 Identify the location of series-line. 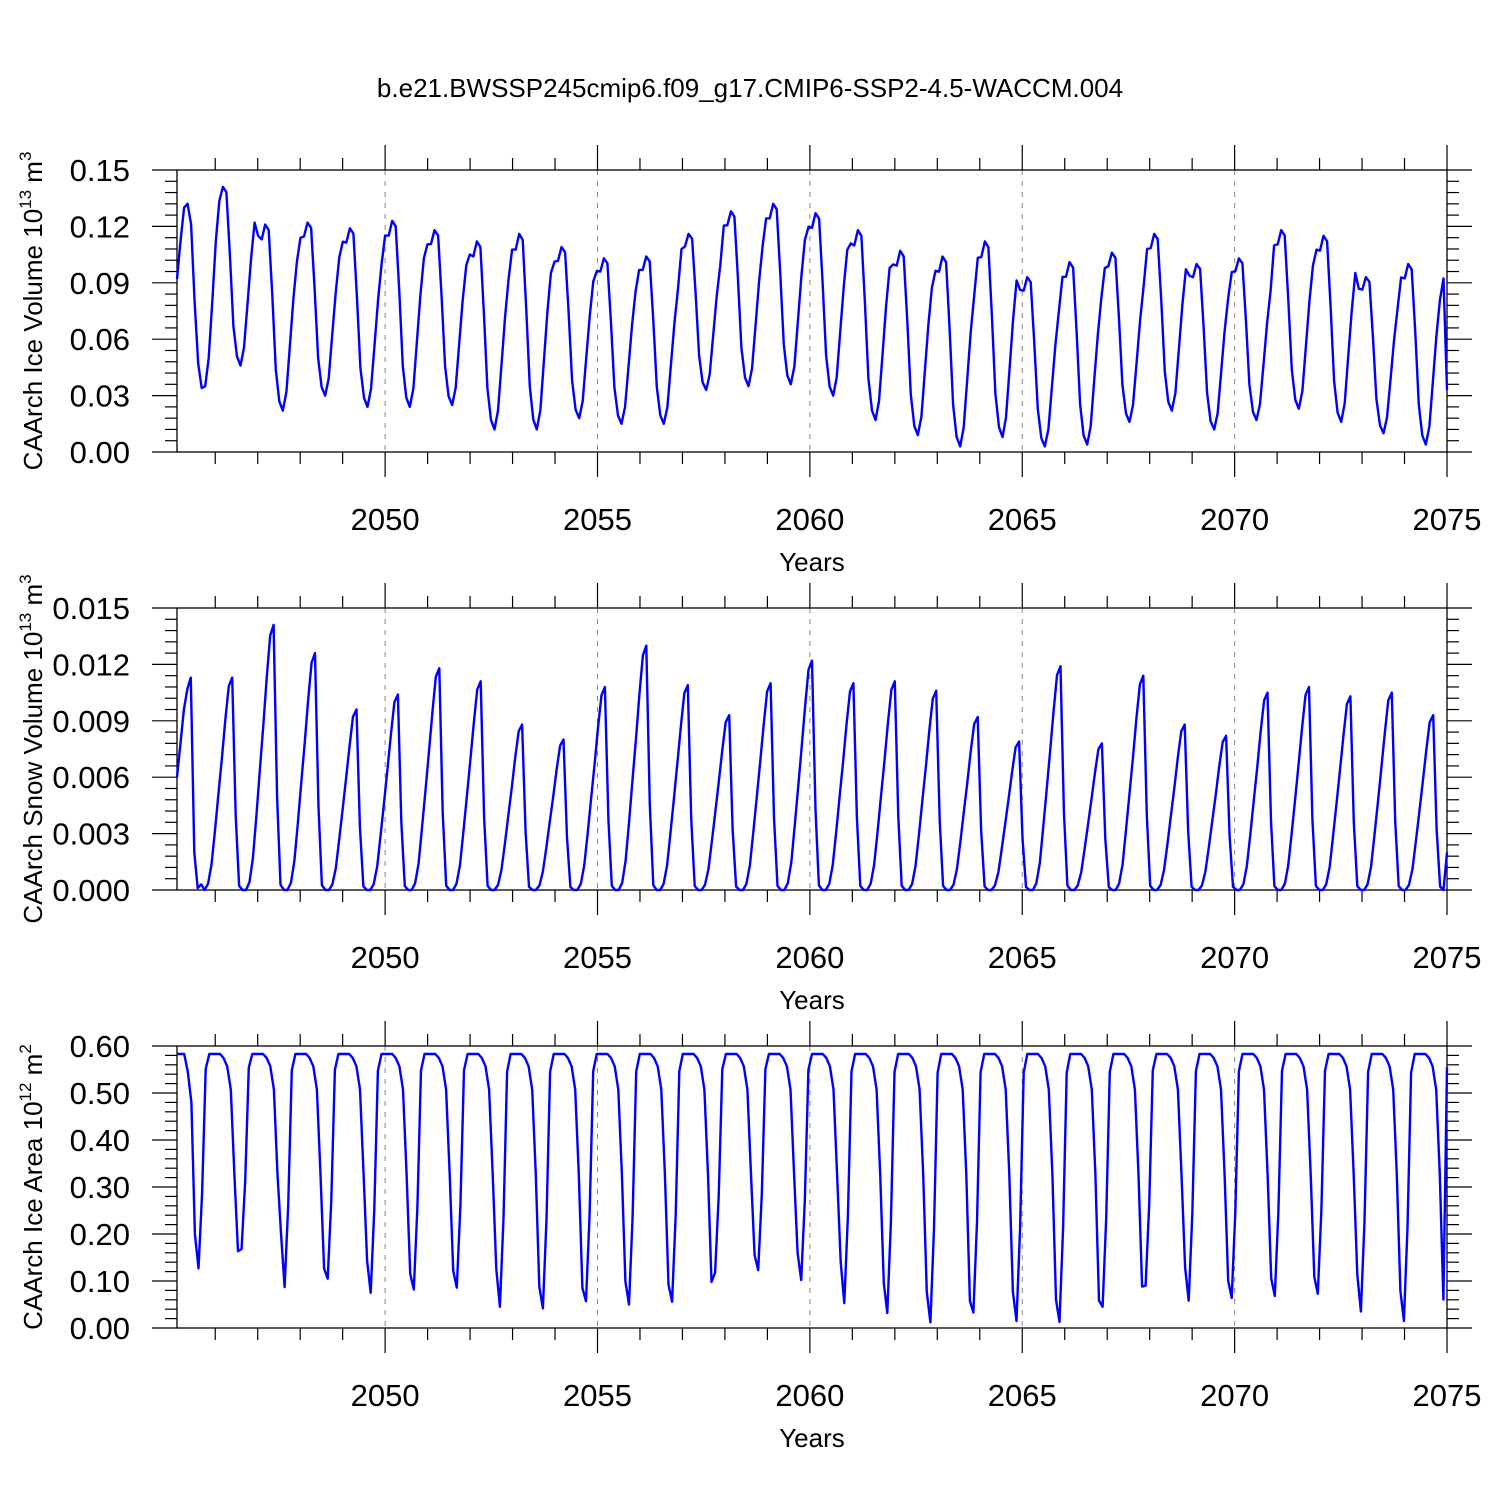
(812, 316).